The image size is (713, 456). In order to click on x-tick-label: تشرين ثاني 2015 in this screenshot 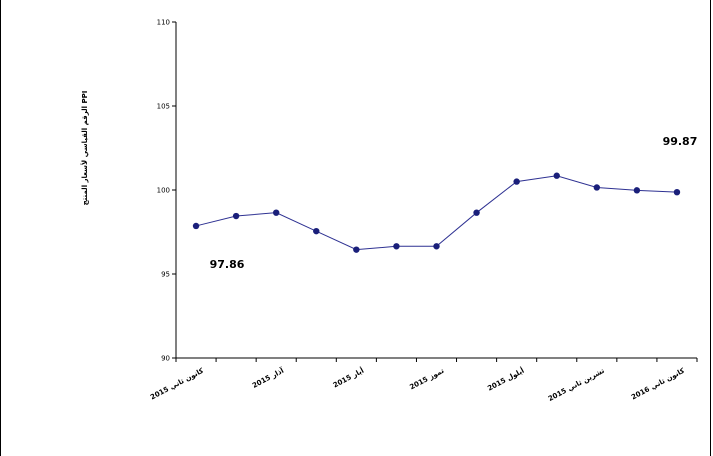, I will do `click(576, 385)`.